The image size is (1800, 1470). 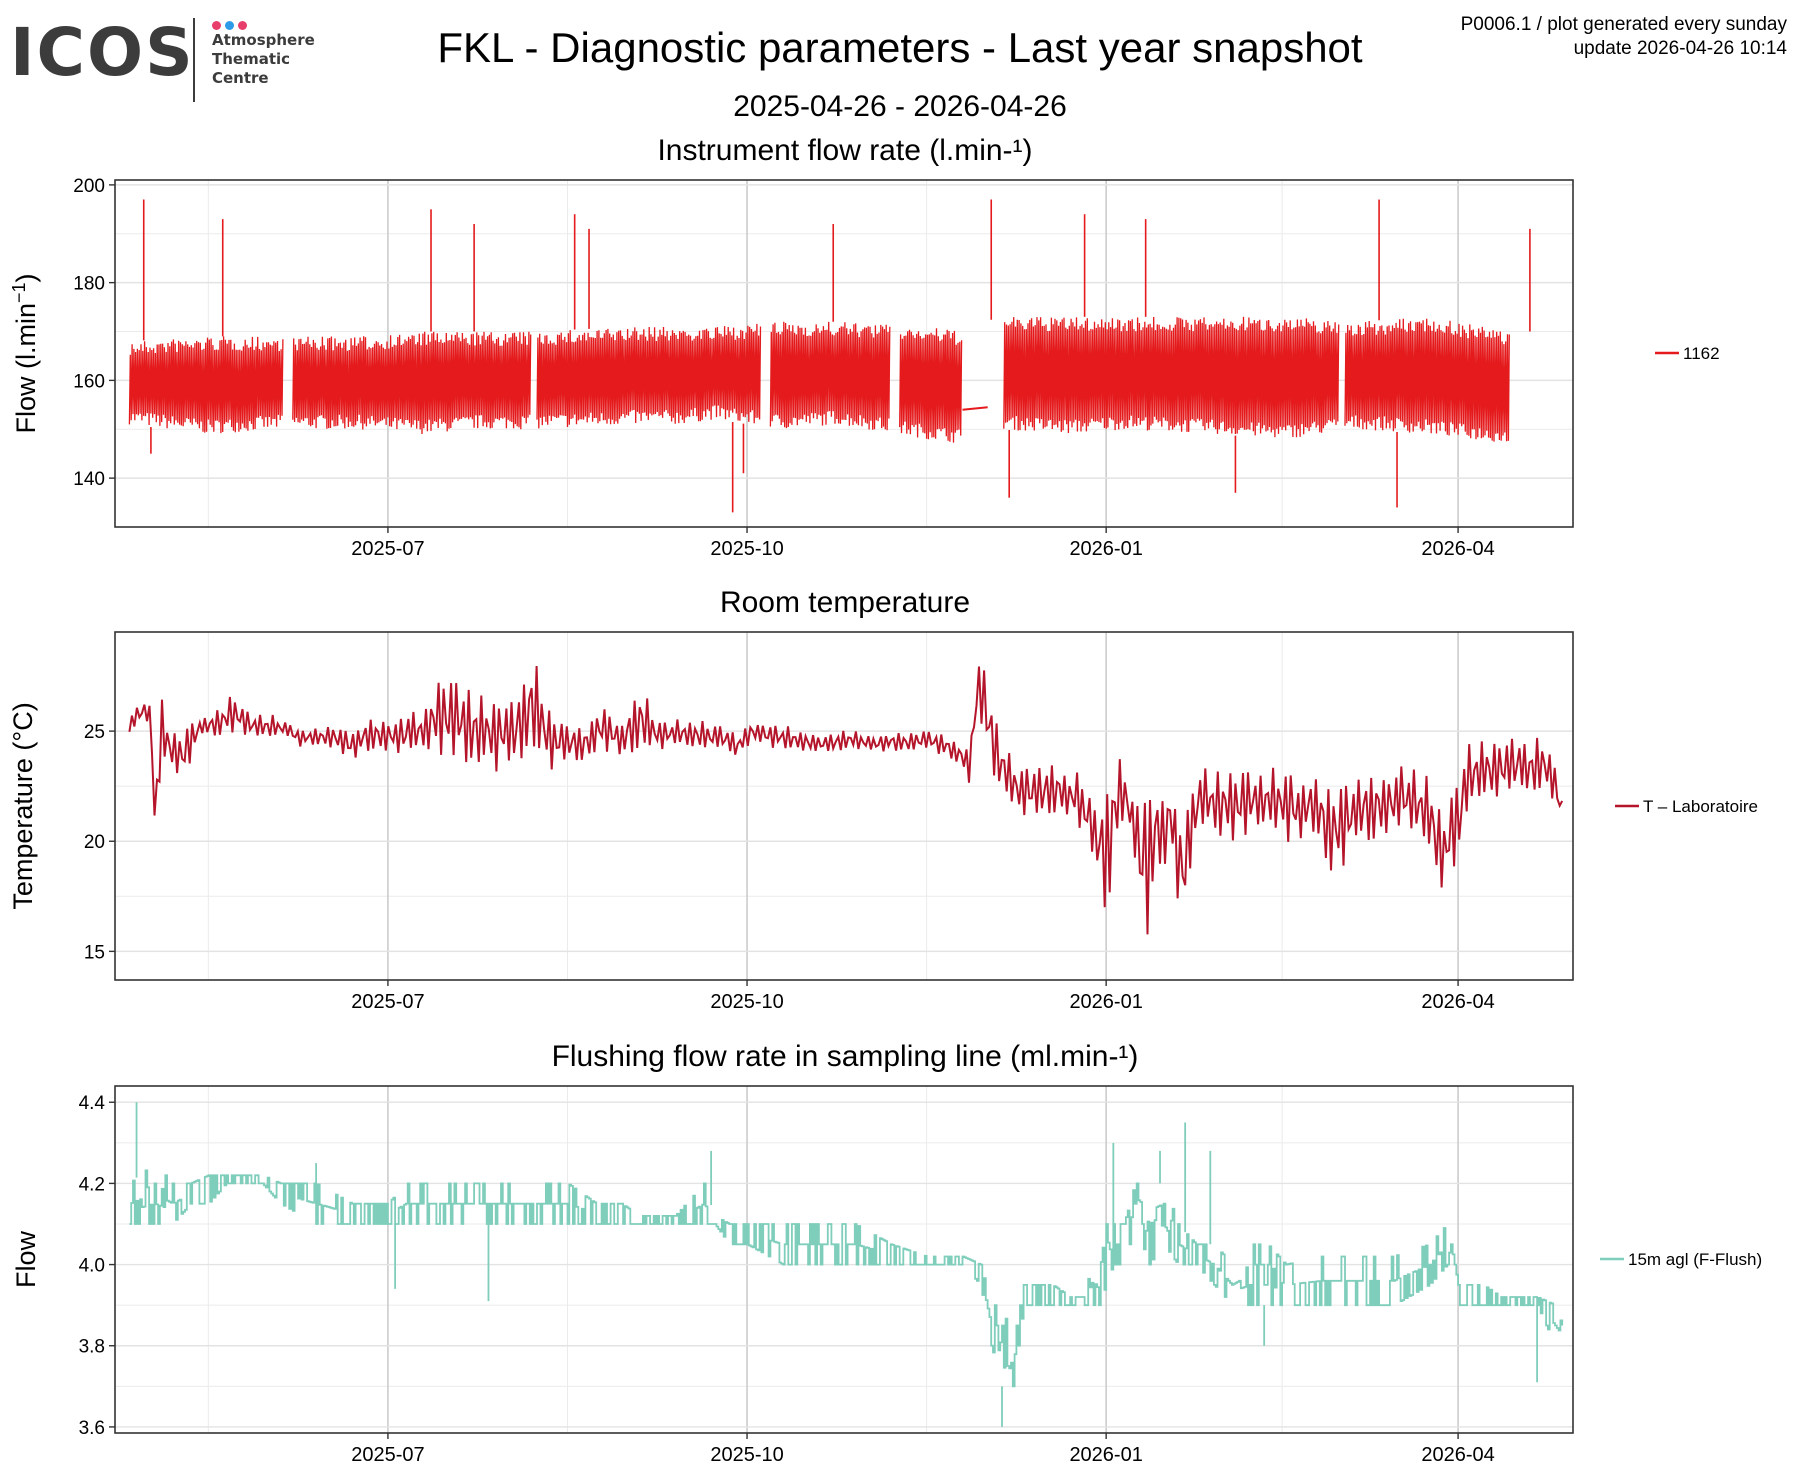 I want to click on series-line-t-laboratoire, so click(x=846, y=800).